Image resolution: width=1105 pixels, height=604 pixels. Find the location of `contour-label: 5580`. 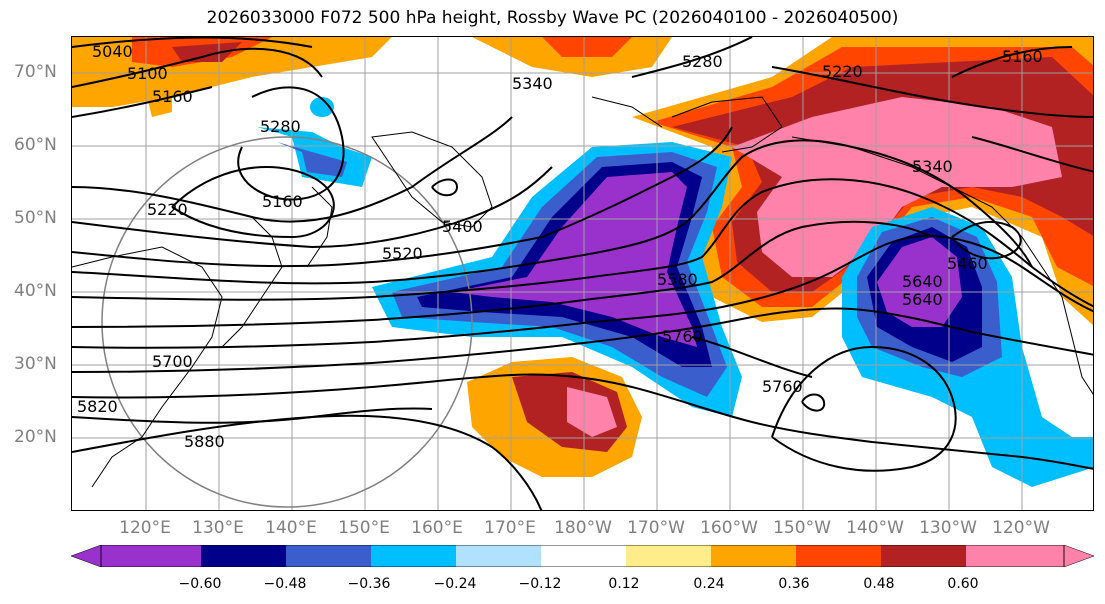

contour-label: 5580 is located at coordinates (677, 279).